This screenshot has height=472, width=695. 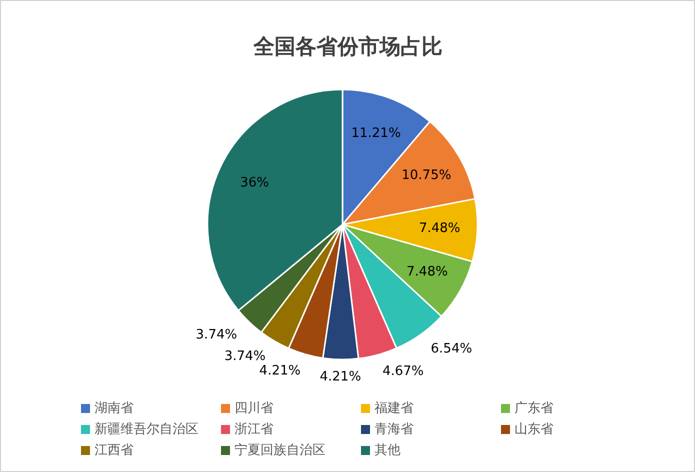 What do you see at coordinates (394, 408) in the screenshot?
I see `legend-label: 福建省` at bounding box center [394, 408].